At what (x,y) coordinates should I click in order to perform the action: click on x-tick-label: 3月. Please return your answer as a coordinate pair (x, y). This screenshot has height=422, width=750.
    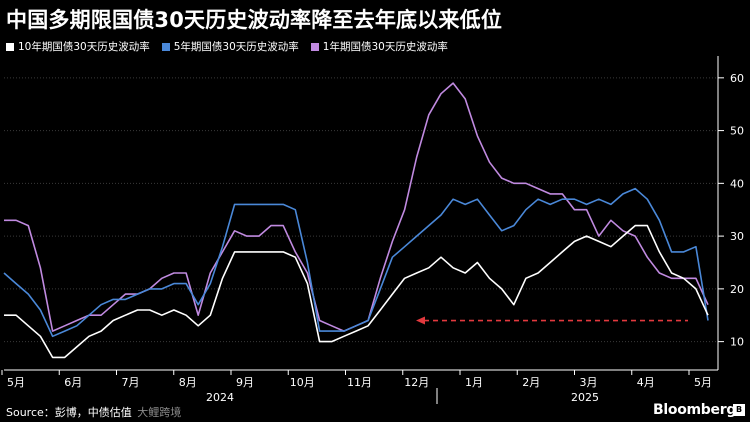
    Looking at the image, I should click on (589, 382).